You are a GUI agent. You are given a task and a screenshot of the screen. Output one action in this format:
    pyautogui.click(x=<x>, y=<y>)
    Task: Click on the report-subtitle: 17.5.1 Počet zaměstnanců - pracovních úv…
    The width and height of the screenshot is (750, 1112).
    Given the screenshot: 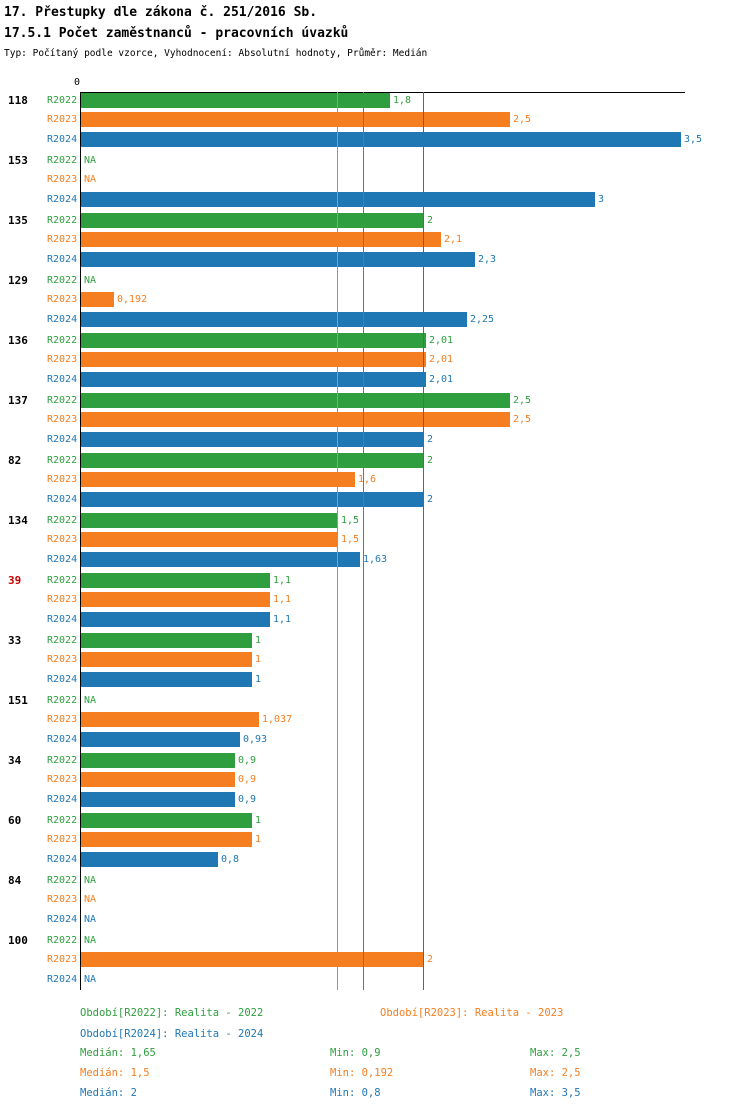 What is the action you would take?
    pyautogui.click(x=176, y=33)
    